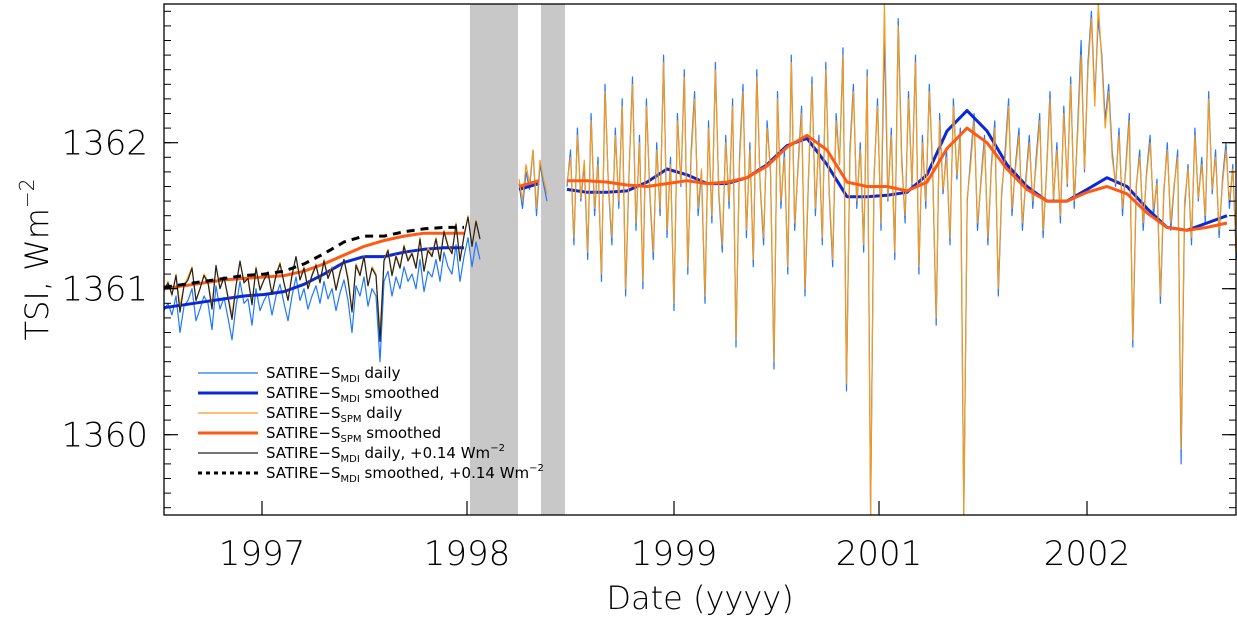 This screenshot has width=1237, height=619. Describe the element at coordinates (104, 436) in the screenshot. I see `y-tick-label-1360: 1360` at that location.